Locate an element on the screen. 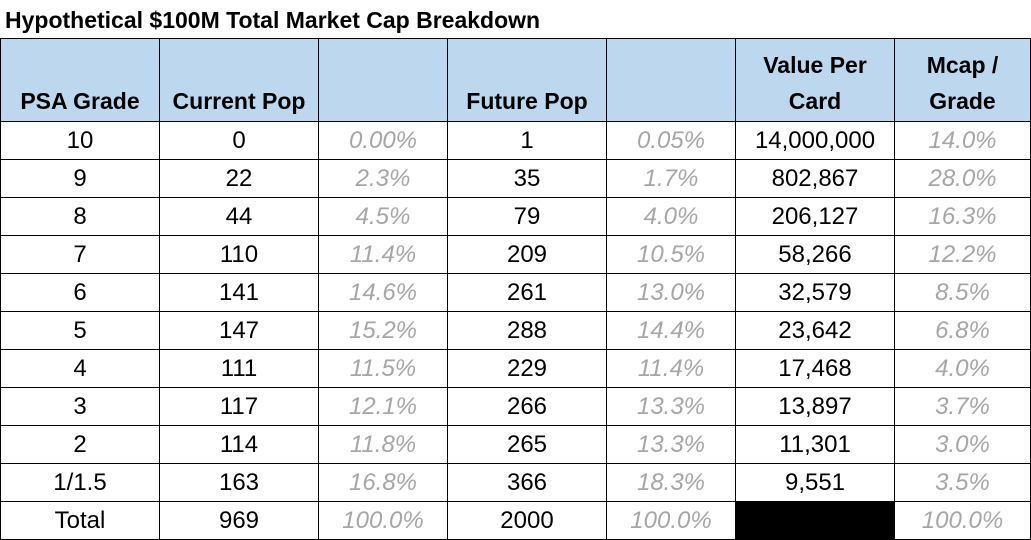 The width and height of the screenshot is (1031, 540). cell-mcap-pct: 14.0% is located at coordinates (962, 140).